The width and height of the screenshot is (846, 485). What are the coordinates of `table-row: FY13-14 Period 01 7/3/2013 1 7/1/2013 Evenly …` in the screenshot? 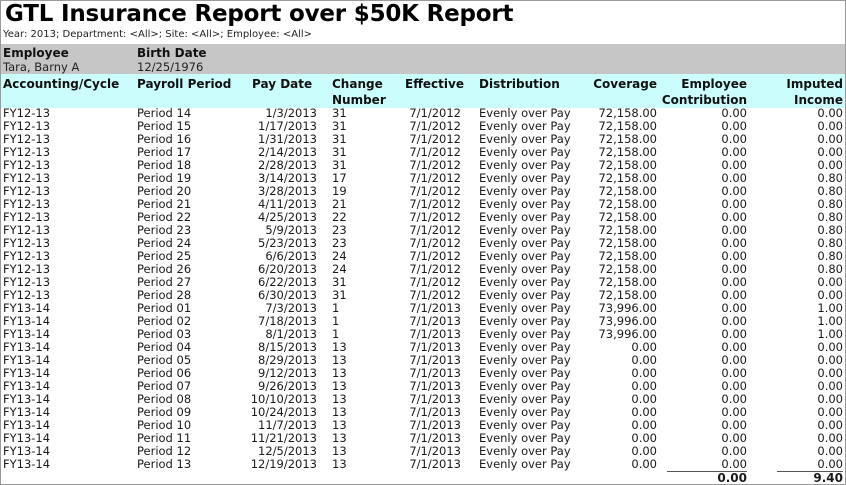 It's located at (423, 308).